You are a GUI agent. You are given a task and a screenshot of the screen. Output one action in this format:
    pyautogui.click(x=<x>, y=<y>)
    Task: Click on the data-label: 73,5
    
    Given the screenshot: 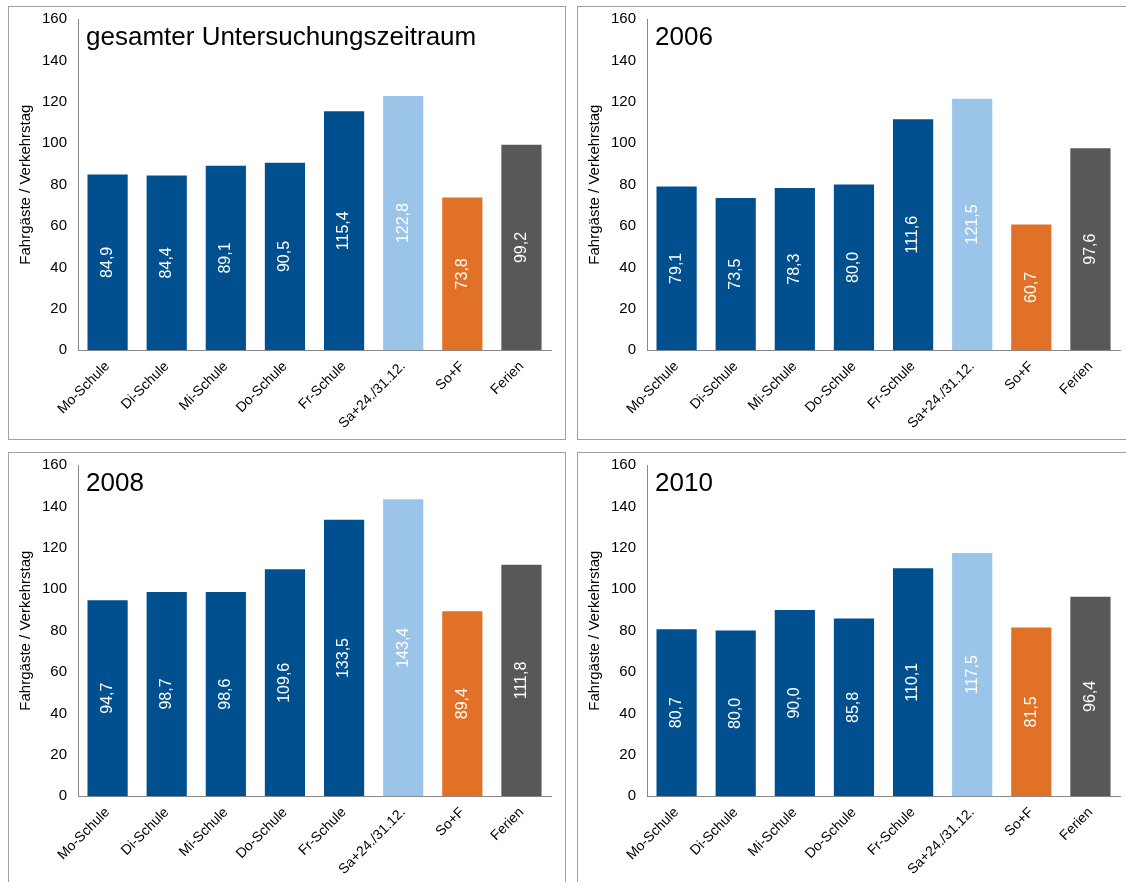 What is the action you would take?
    pyautogui.click(x=735, y=274)
    